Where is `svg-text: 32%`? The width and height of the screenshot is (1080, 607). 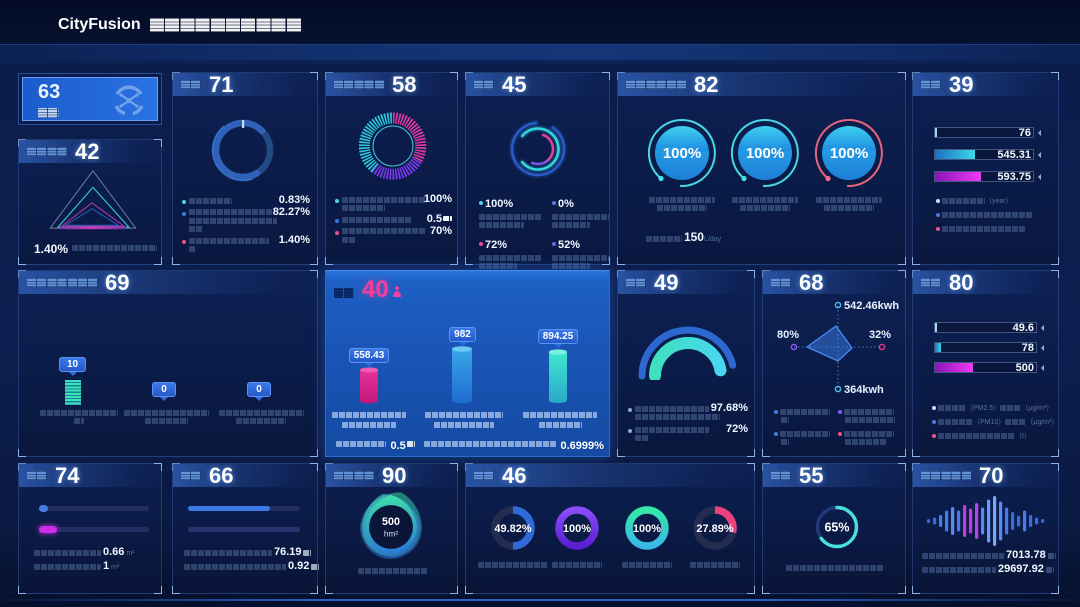 svg-text: 32% is located at coordinates (880, 335).